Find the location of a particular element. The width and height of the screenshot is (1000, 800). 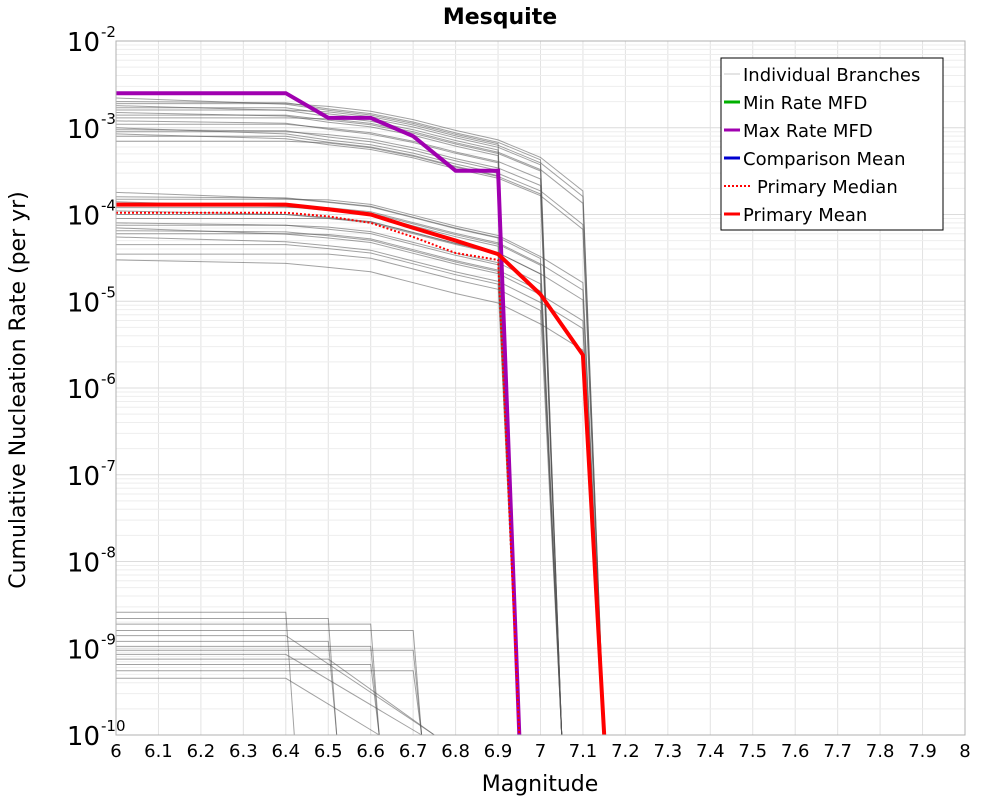

y-tick-exponent: -2 is located at coordinates (108, 32).